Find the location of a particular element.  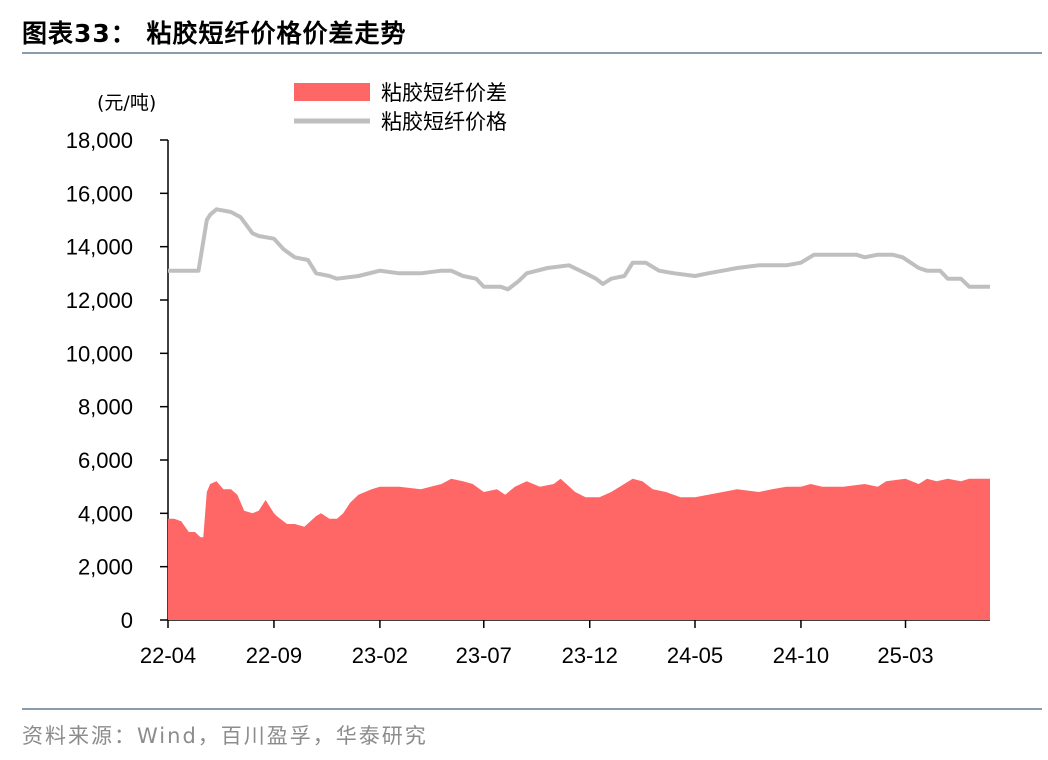

y-tick-label: 18,000 is located at coordinates (99, 140).